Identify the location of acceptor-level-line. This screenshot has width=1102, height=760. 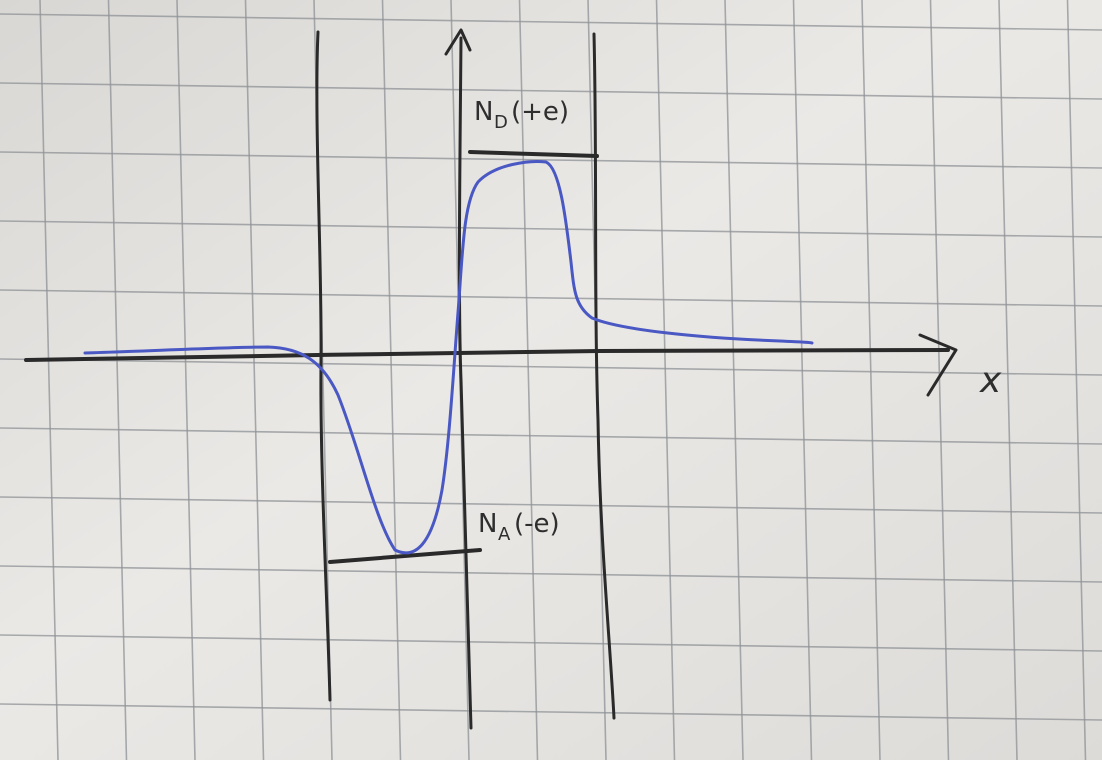
(405, 556).